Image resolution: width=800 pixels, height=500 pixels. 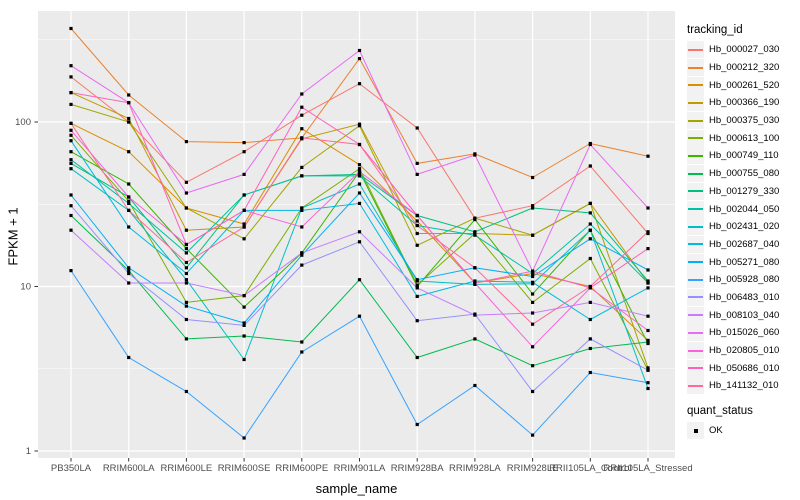 I want to click on legend-item: Hb_020805_010, so click(x=743, y=351).